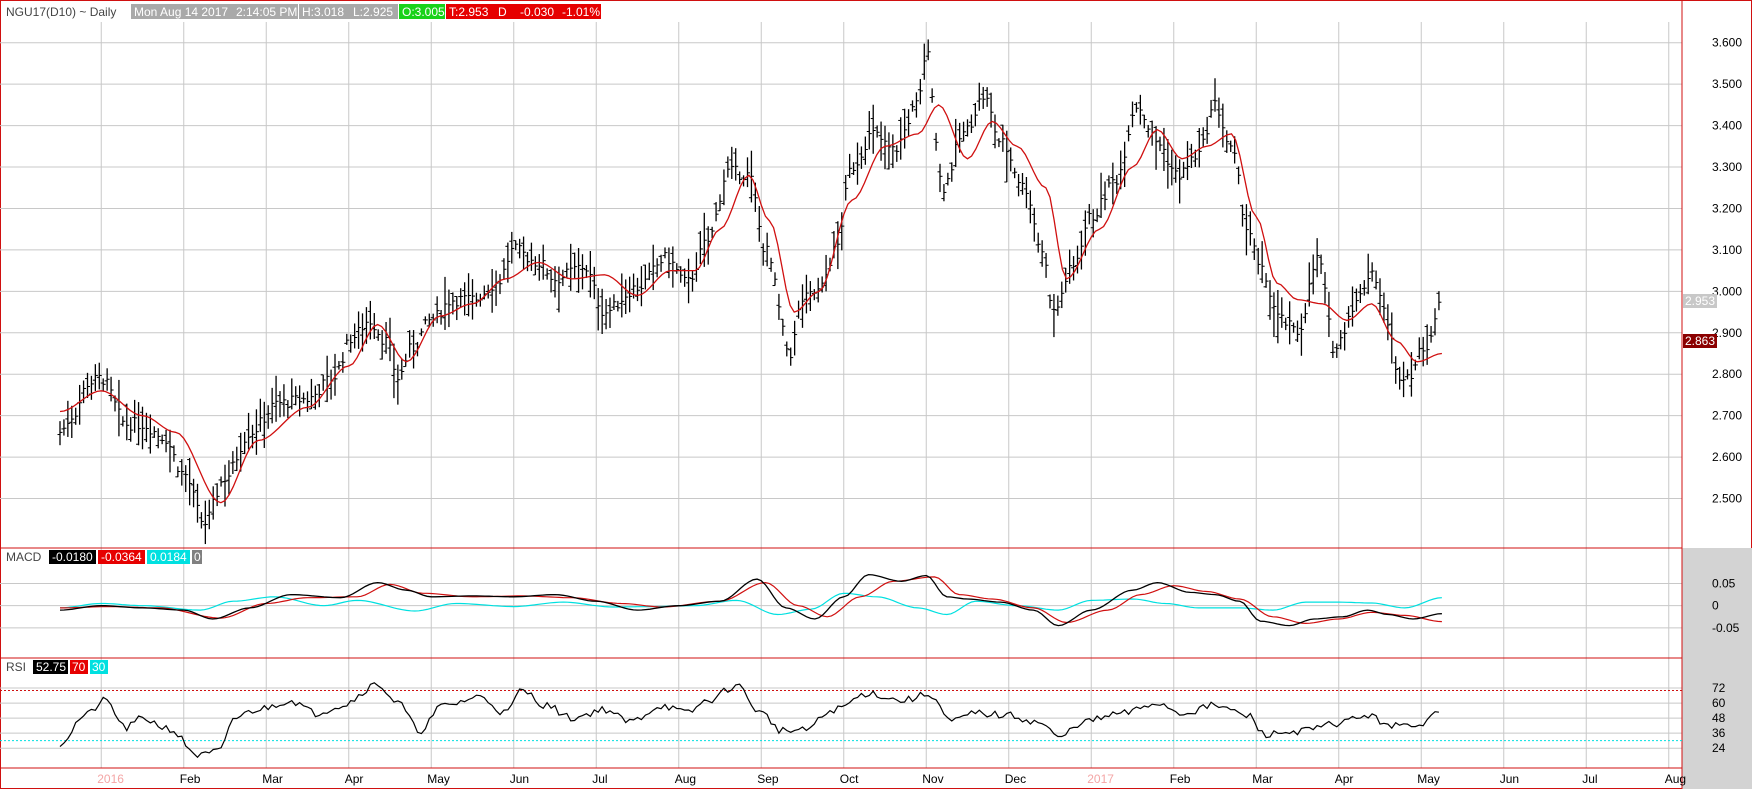 The image size is (1752, 789). Describe the element at coordinates (61, 12) in the screenshot. I see `symbol-label: NGU17(D10) ~ Daily` at that location.